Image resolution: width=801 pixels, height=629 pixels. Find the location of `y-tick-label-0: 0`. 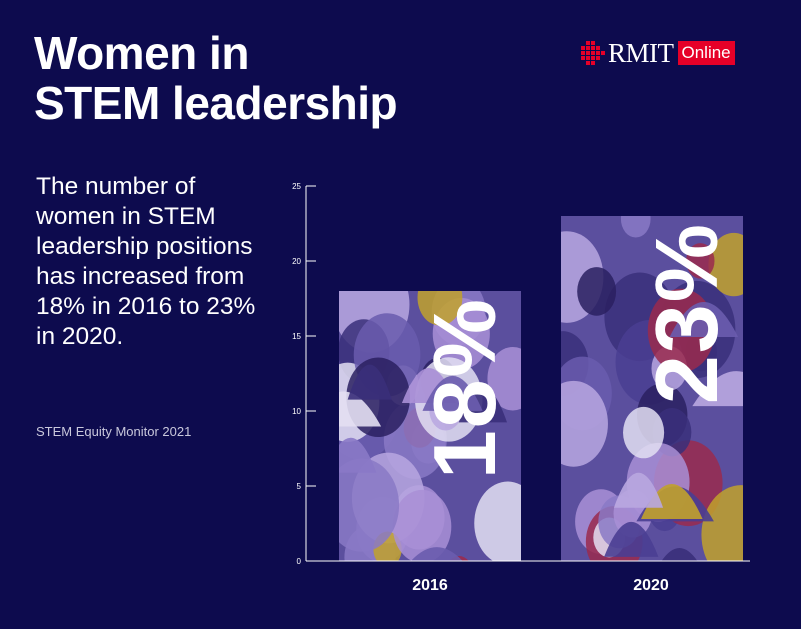

y-tick-label-0: 0 is located at coordinates (299, 561).